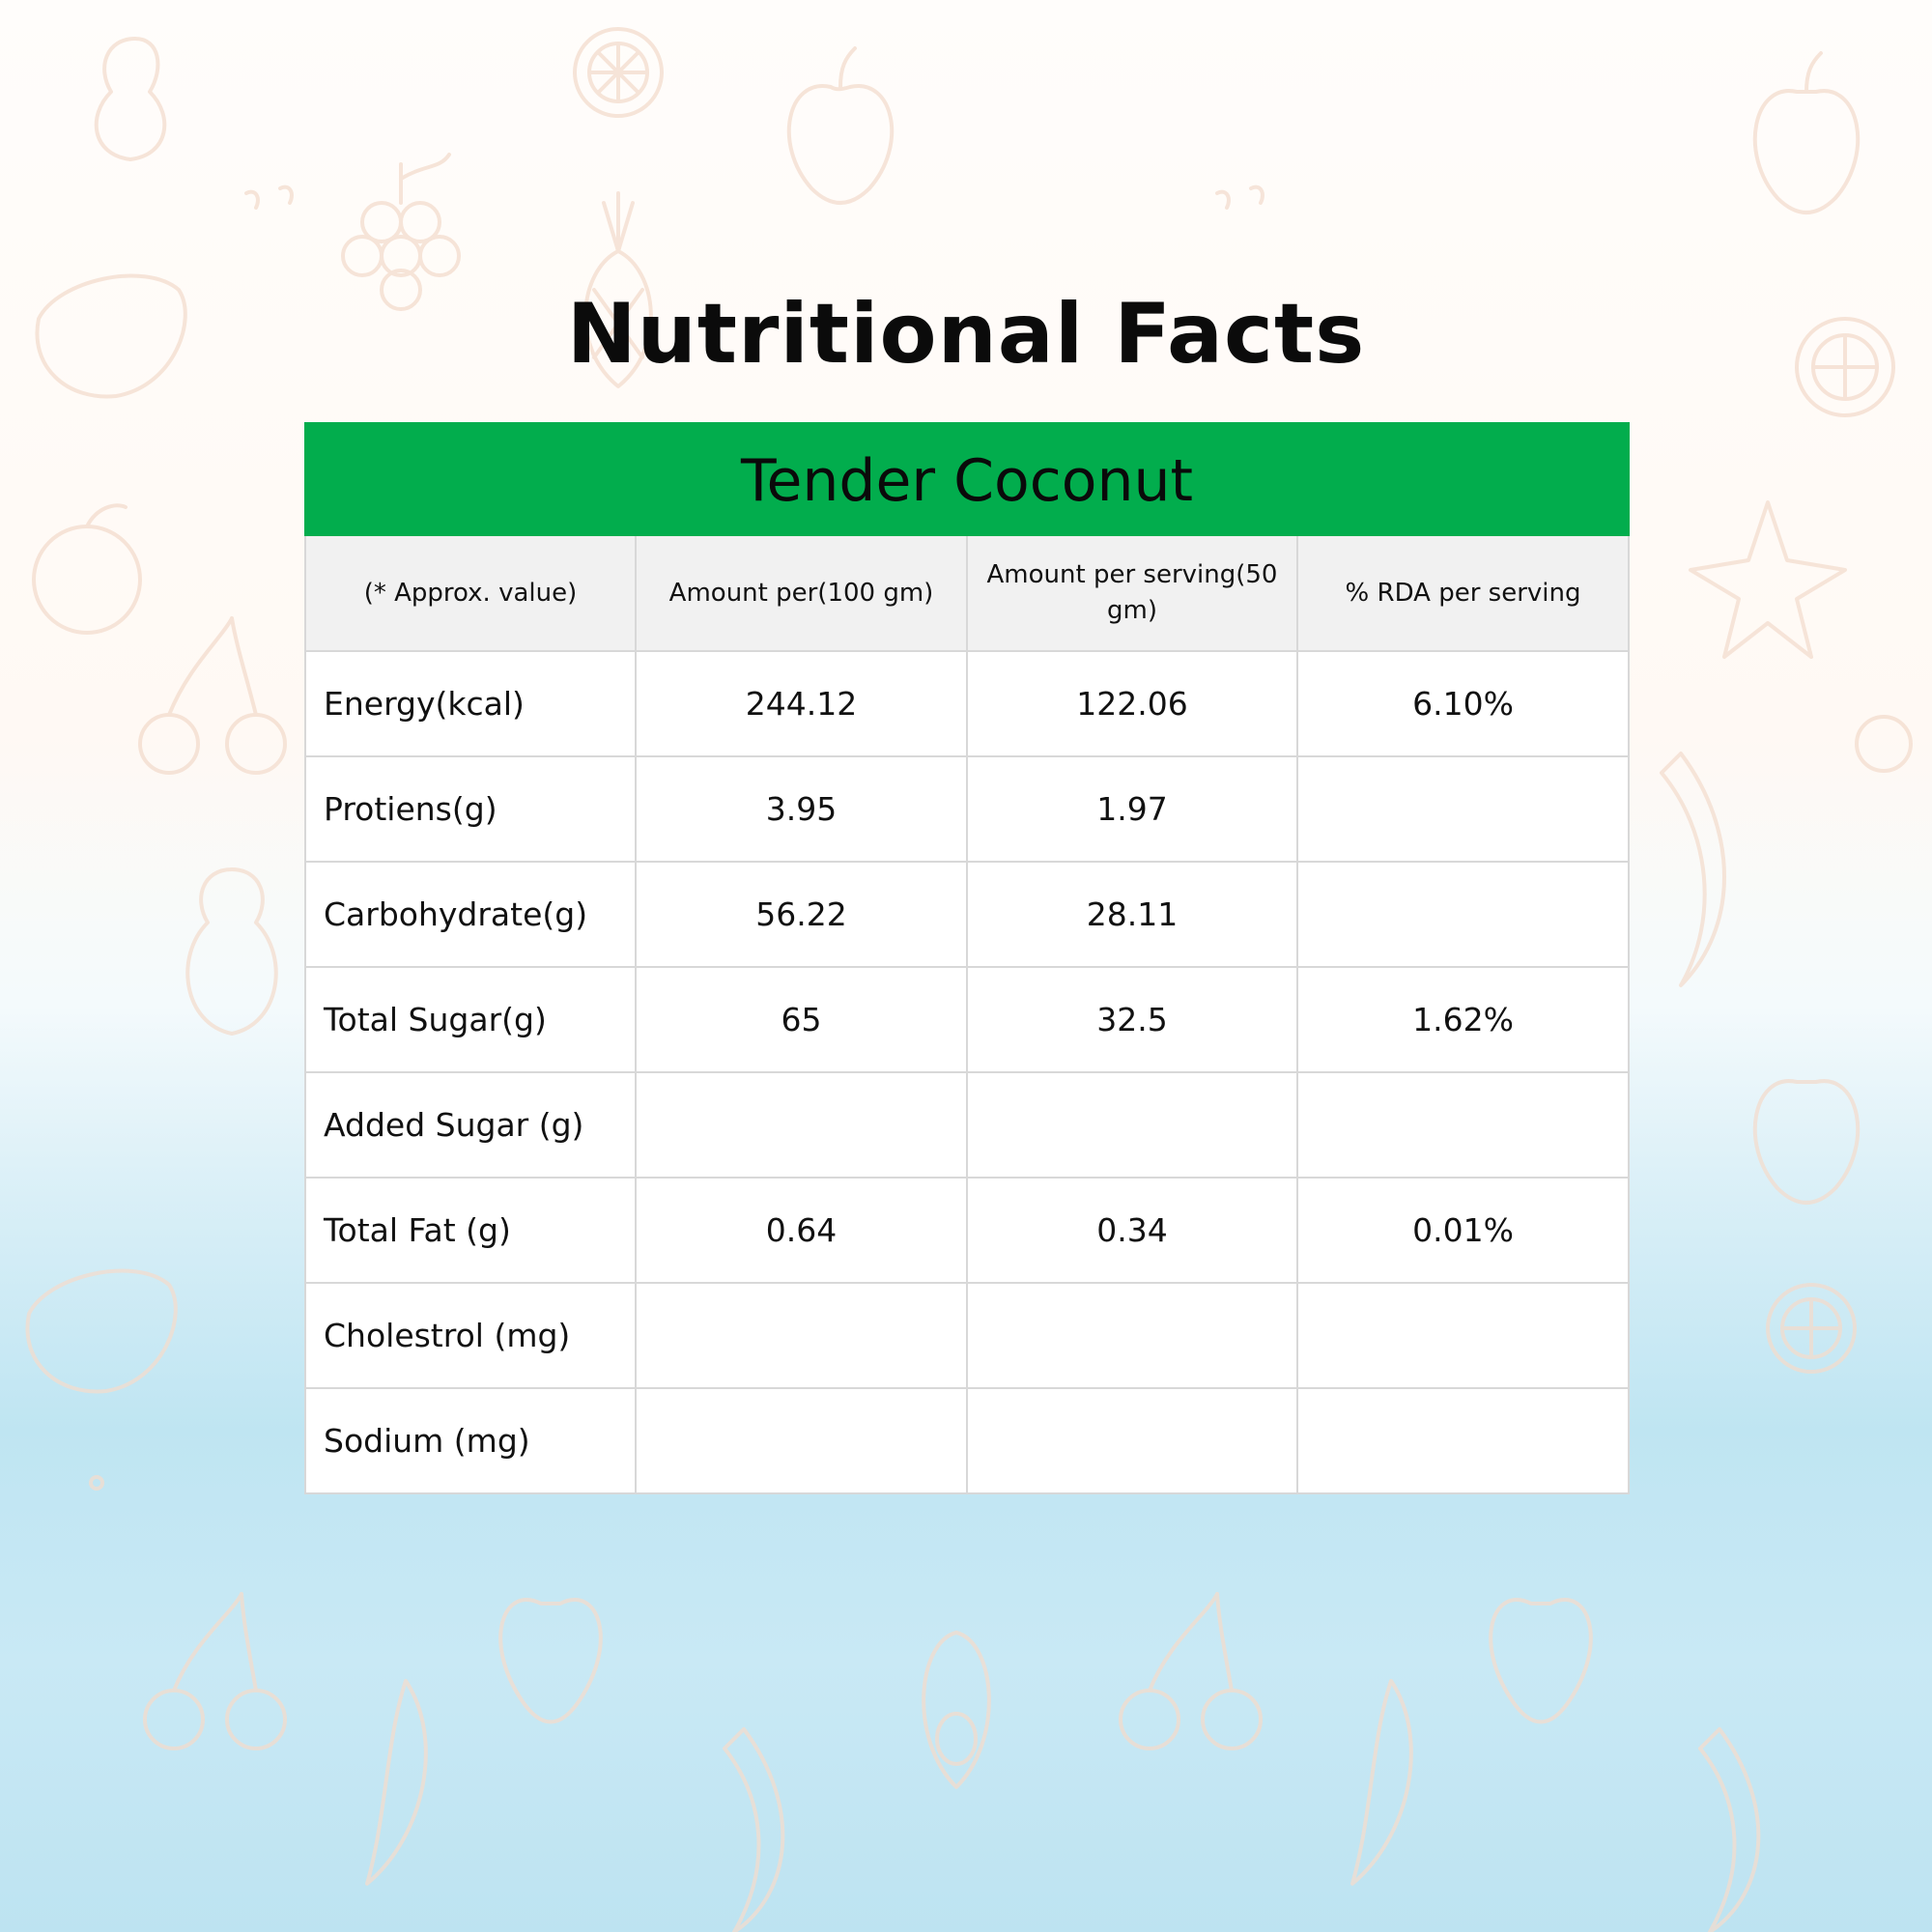 This screenshot has width=1932, height=1932. I want to click on value-rda: 6.10%, so click(1463, 703).